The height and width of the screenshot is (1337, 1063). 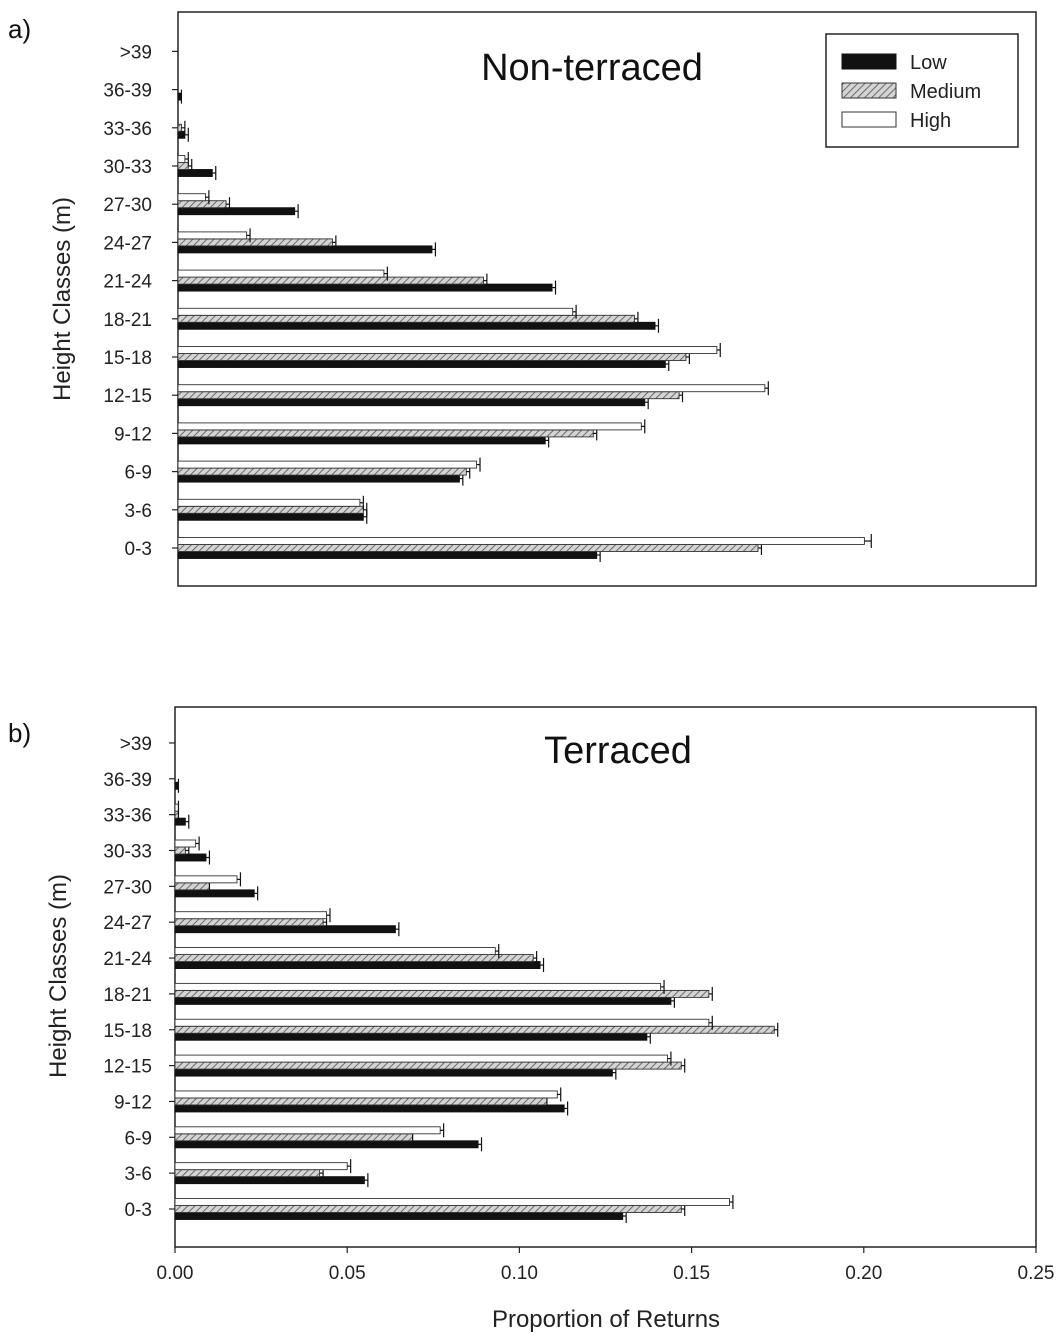 I want to click on x-tick-label: 0.10, so click(x=519, y=1273).